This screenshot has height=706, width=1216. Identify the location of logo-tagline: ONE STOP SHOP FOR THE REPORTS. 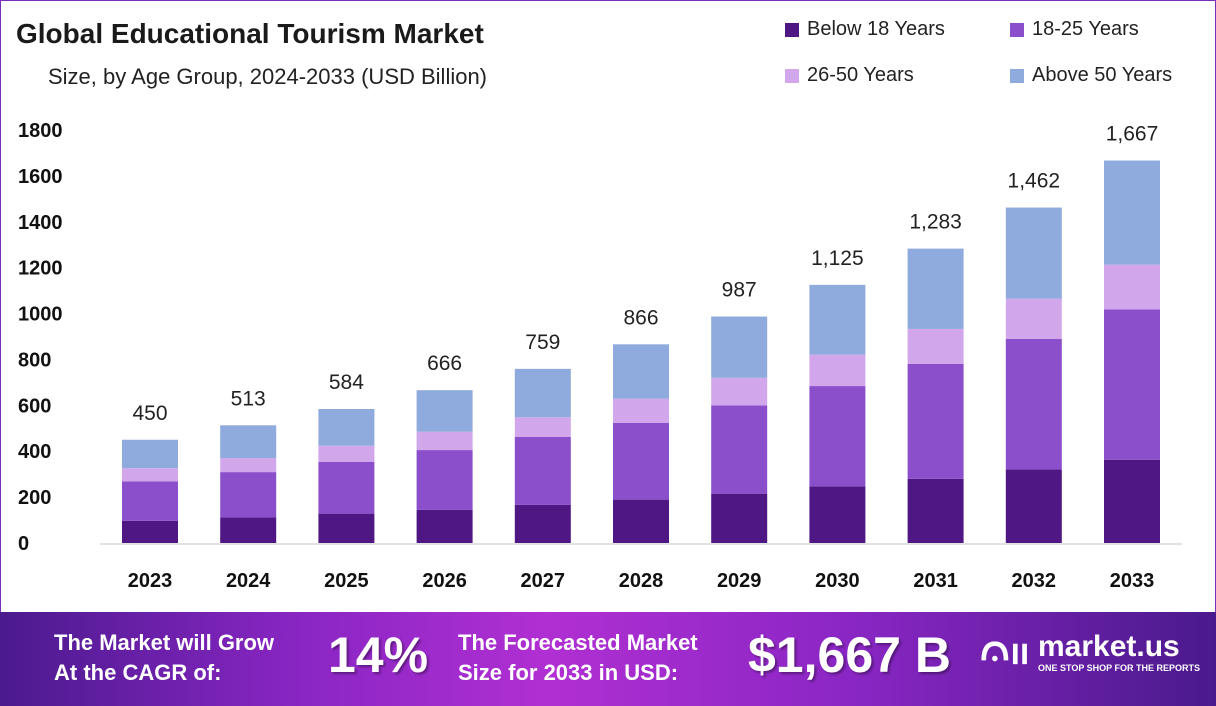
(1119, 668).